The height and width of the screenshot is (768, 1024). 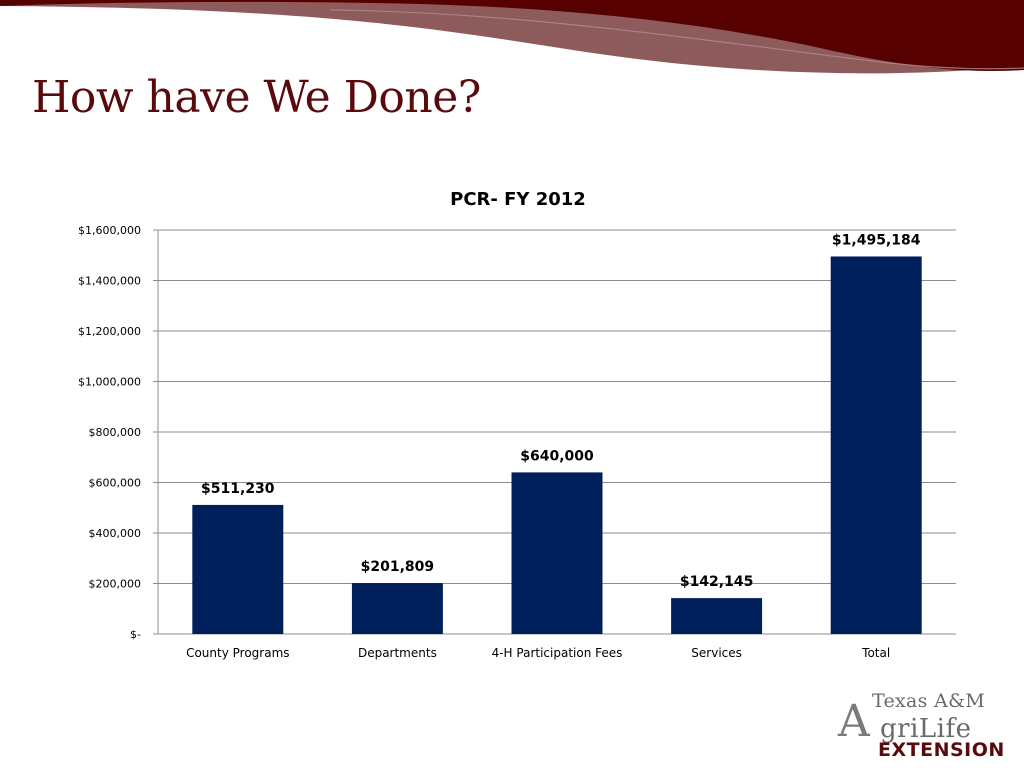 I want to click on agrilife-extension-logo: Texas A&M A griLife EXTENSION, so click(x=924, y=724).